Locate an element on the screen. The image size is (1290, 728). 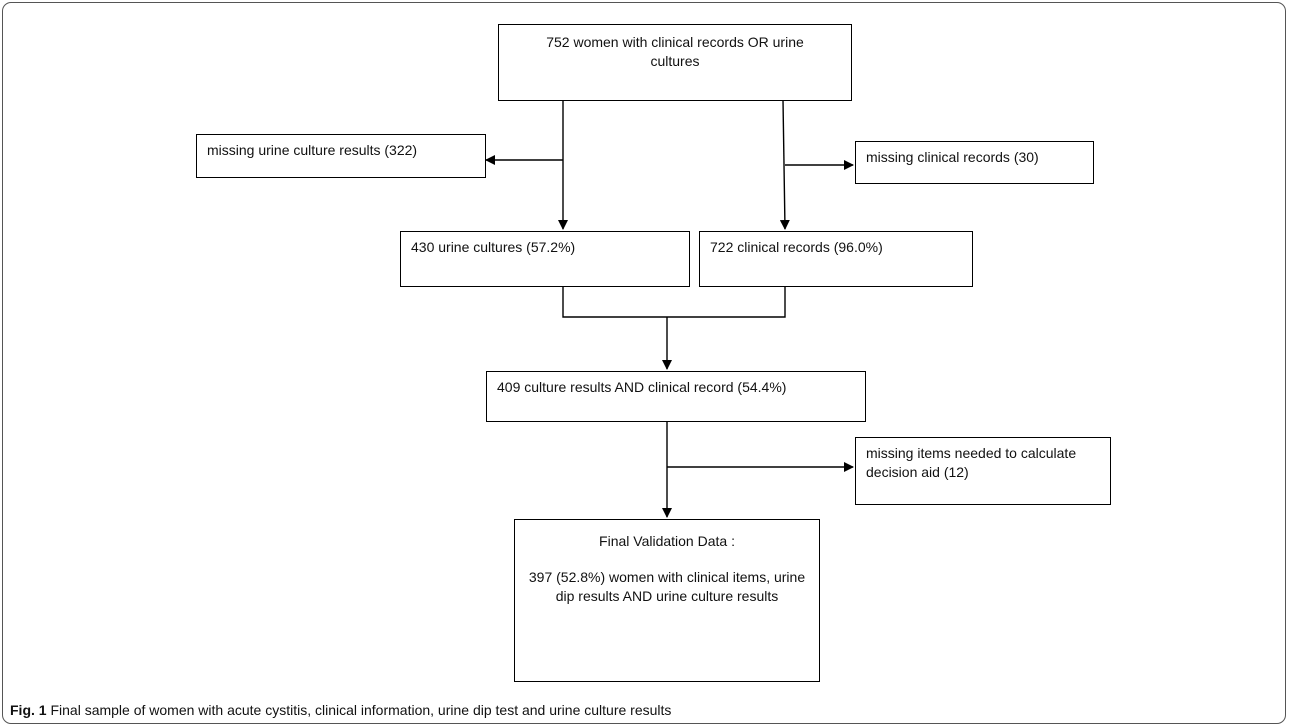
arrow-start-to-clinical-records is located at coordinates (784, 164).